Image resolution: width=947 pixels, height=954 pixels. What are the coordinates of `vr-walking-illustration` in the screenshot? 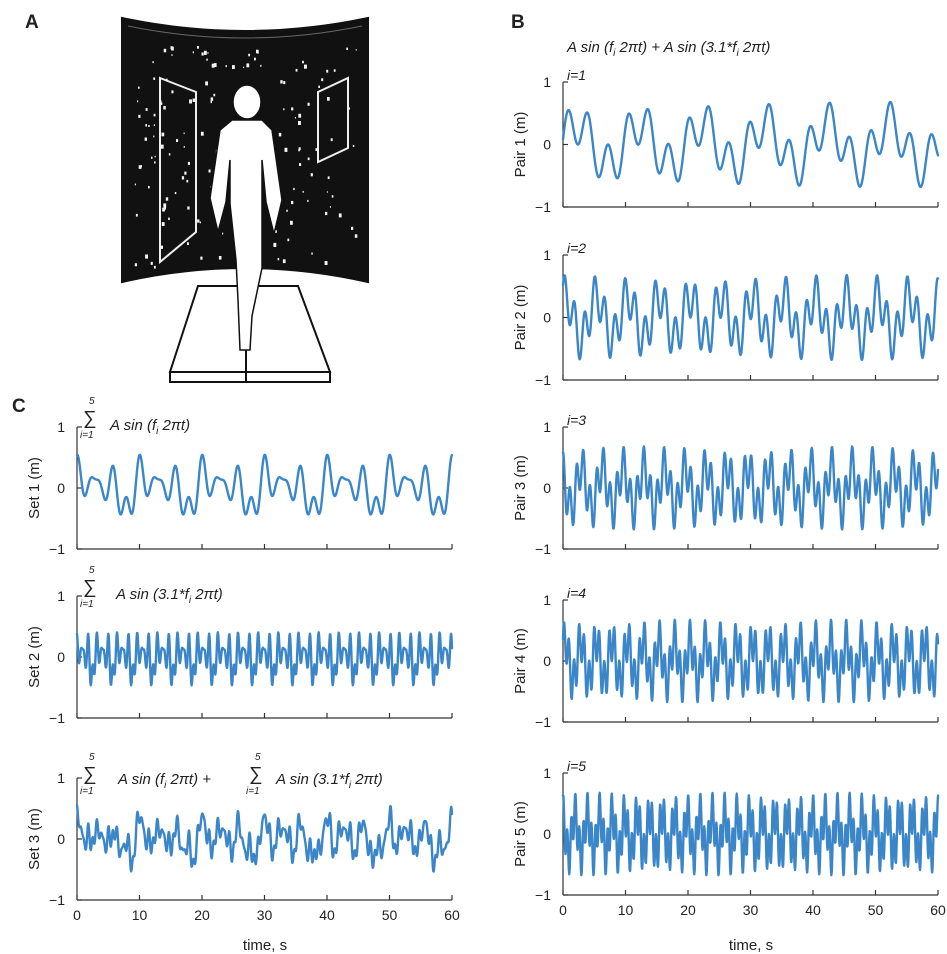 It's located at (245, 199).